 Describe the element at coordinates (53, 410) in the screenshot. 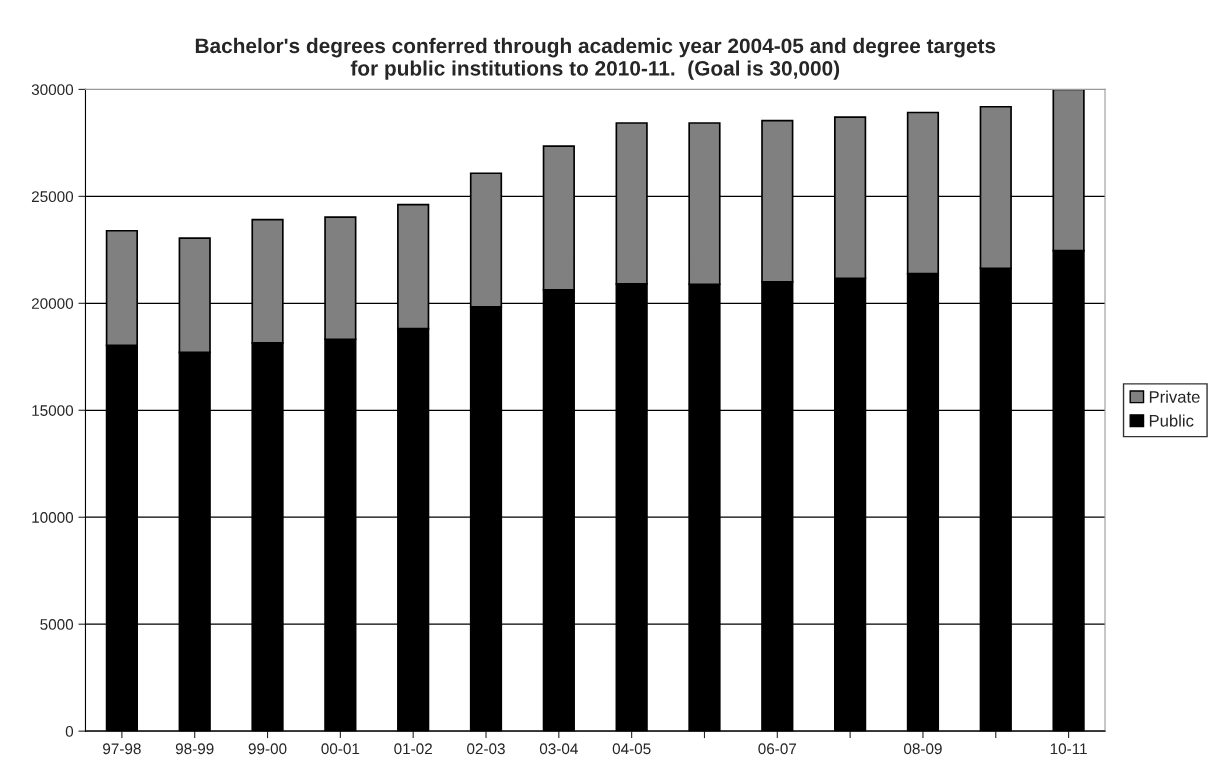

I see `y-tick-label: 15000` at that location.